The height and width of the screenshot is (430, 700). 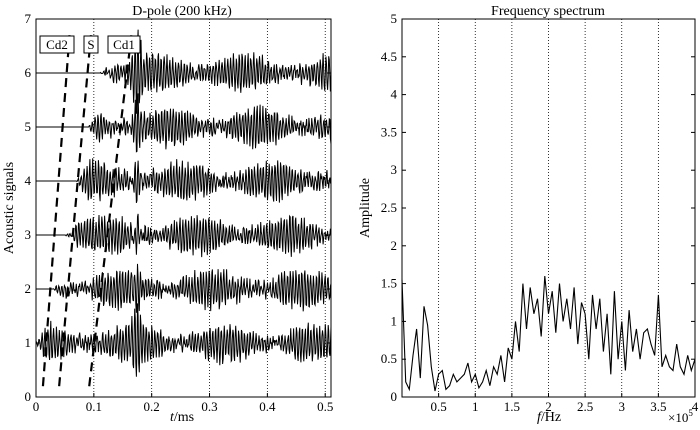 I want to click on signals-ytick-label: 3, so click(x=28, y=234).